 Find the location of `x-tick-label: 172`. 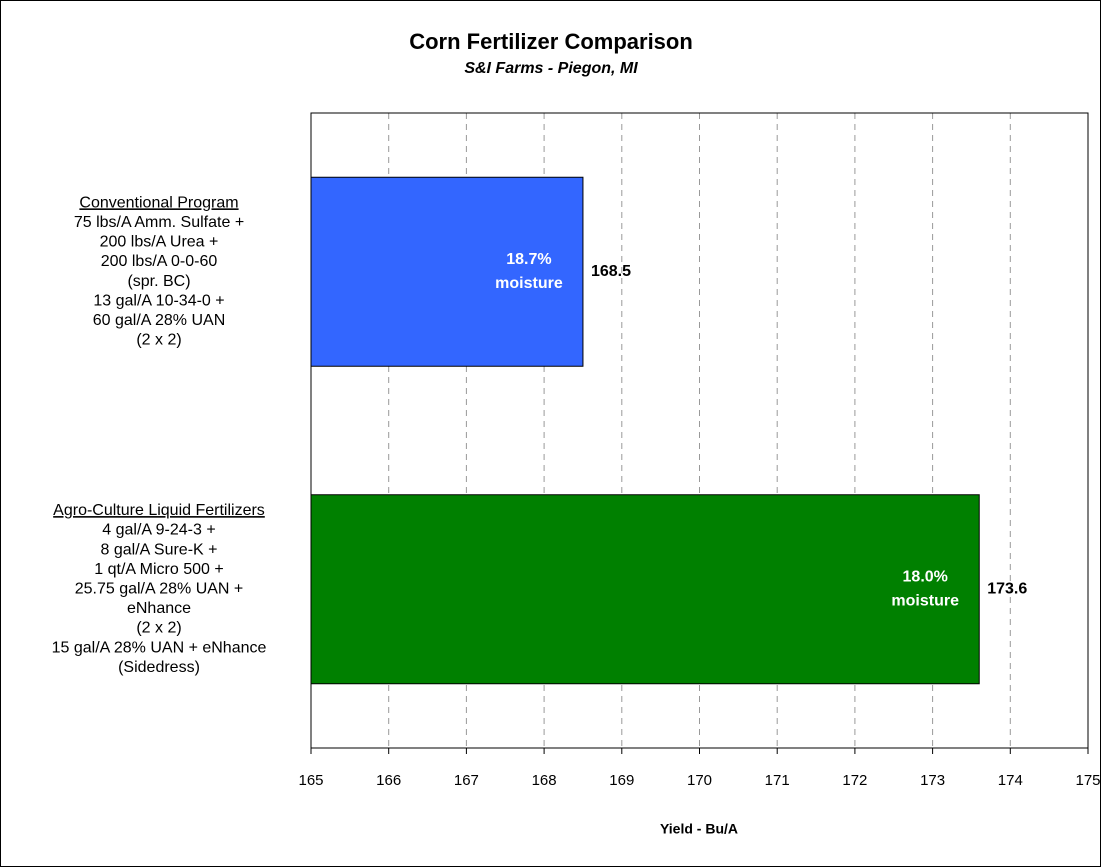

x-tick-label: 172 is located at coordinates (854, 780).